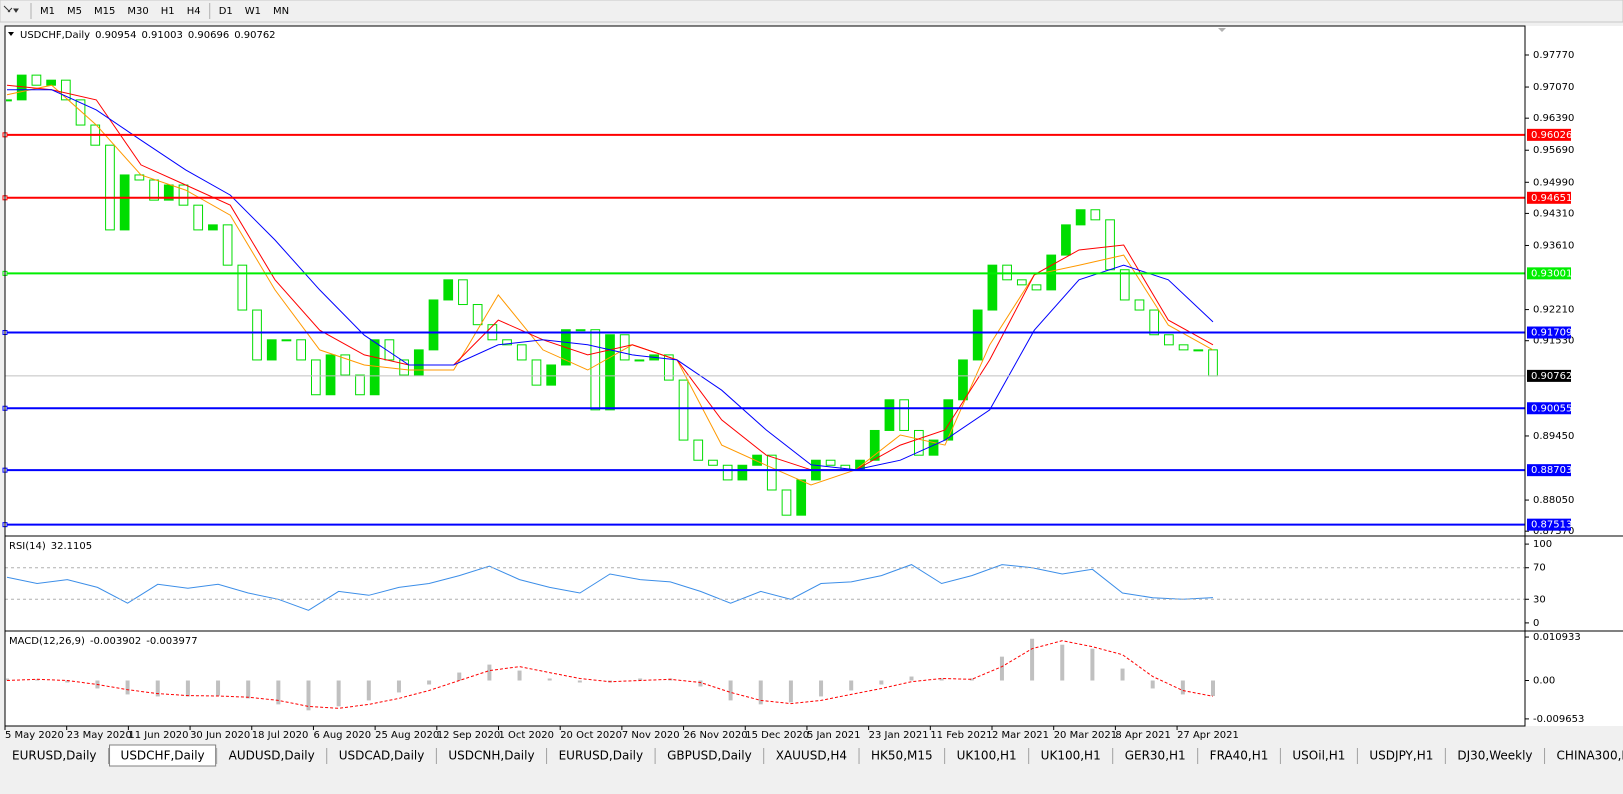 The width and height of the screenshot is (1623, 794). I want to click on tab-label: AUDUSD,Daily, so click(272, 756).